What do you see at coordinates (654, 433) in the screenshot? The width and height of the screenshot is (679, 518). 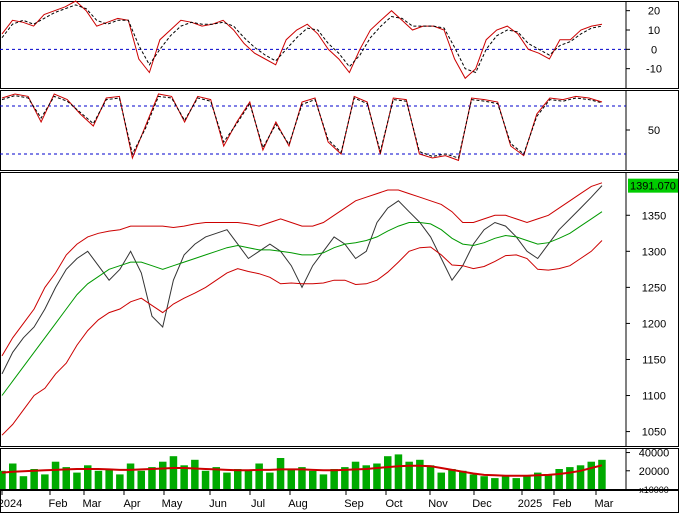 I see `y-tick-label: 1050` at bounding box center [654, 433].